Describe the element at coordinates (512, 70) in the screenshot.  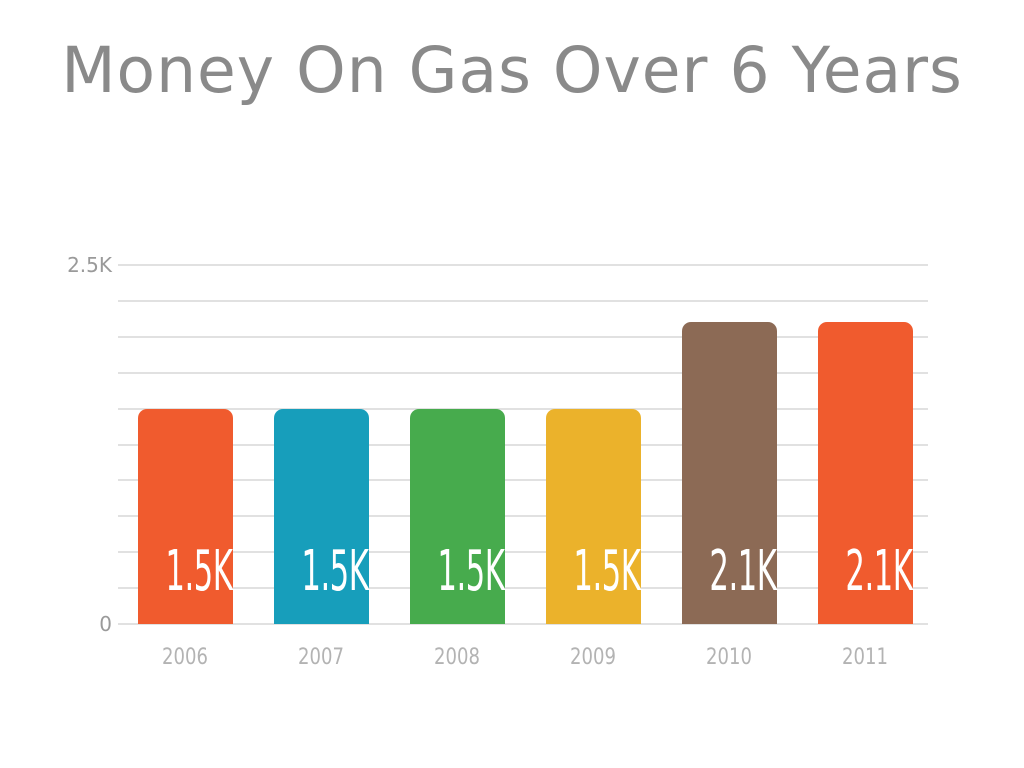
I see `chart-title: Money On Gas Over 6 Years` at that location.